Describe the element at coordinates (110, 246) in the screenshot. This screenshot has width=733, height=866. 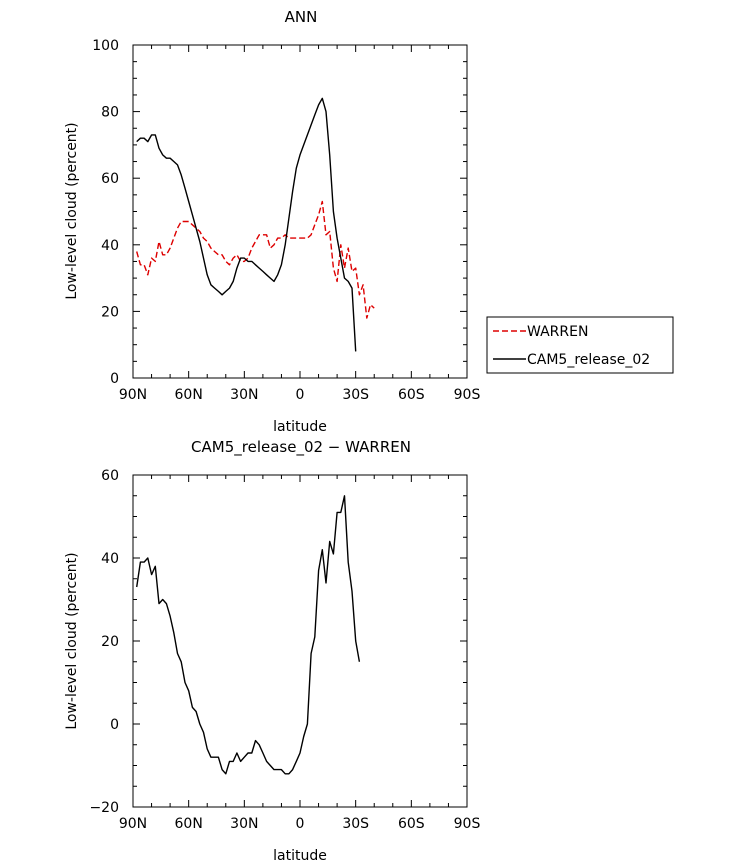
I see `annual-y-tick-label: 40` at that location.